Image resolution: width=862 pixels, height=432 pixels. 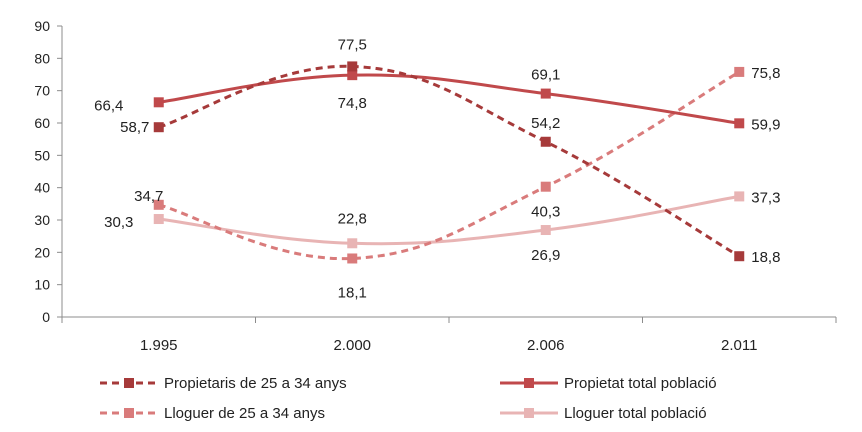 I want to click on data-label: 54,2, so click(x=545, y=123).